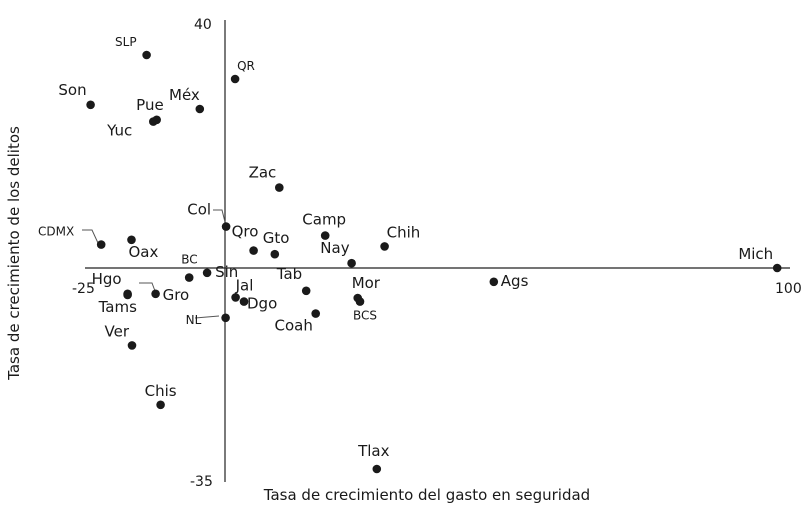  Describe the element at coordinates (777, 268) in the screenshot. I see `point-mich` at that location.